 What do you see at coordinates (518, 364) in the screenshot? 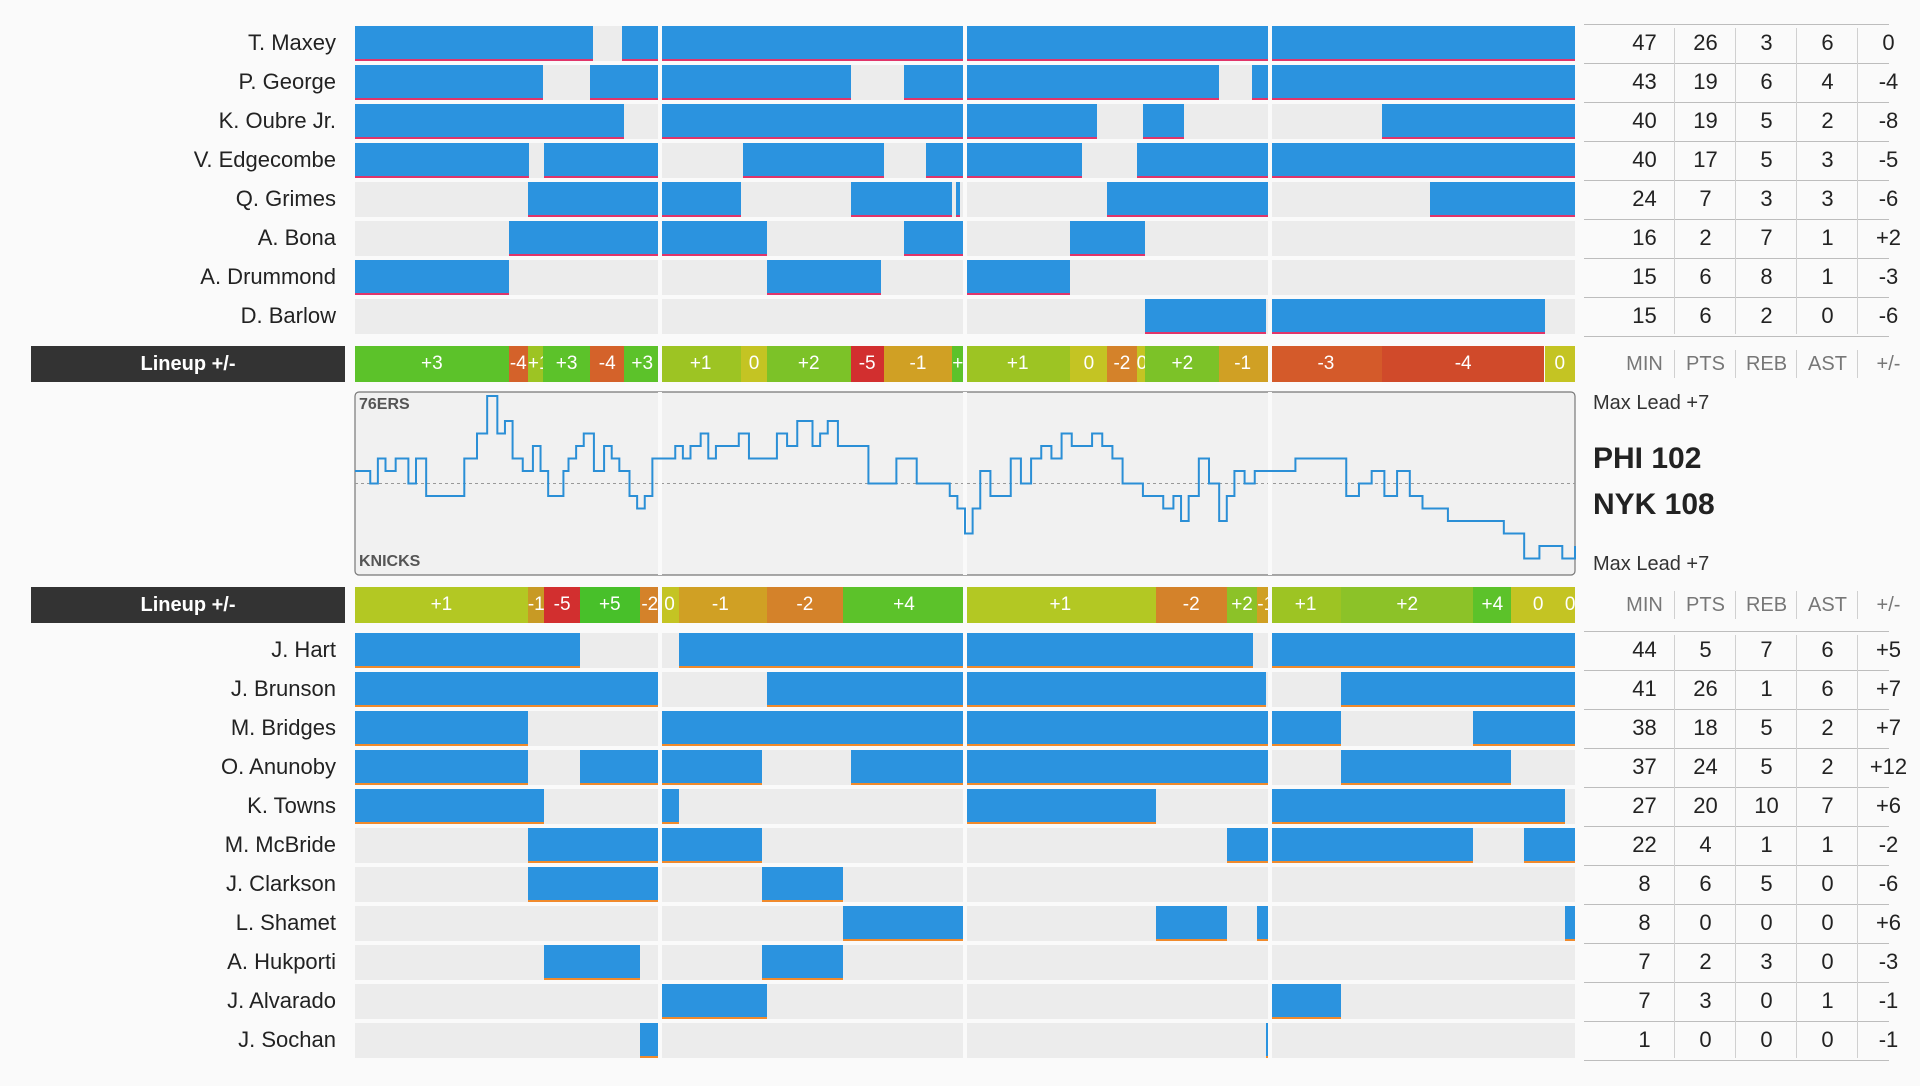
I see `lineup-segment: -4` at bounding box center [518, 364].